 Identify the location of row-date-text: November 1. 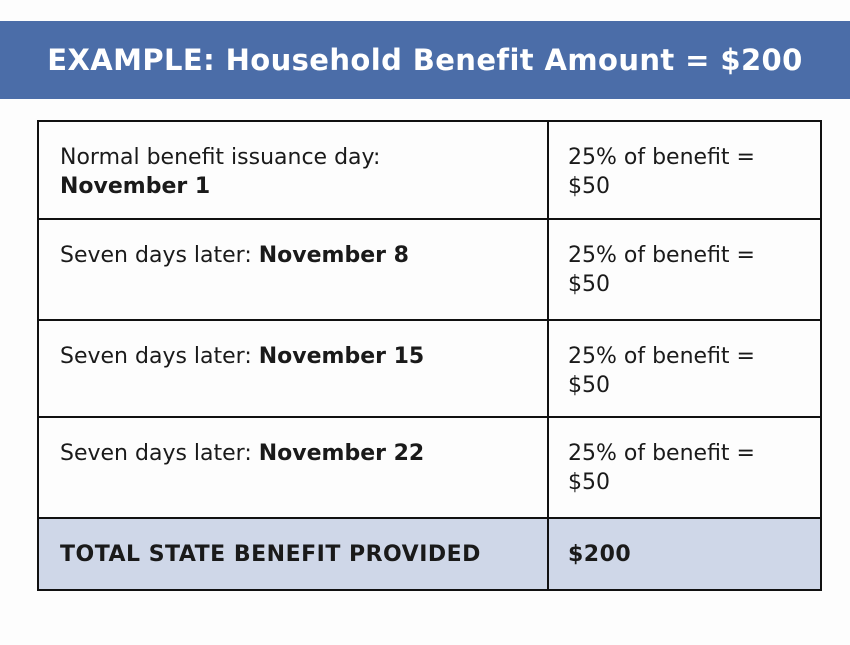
(135, 186).